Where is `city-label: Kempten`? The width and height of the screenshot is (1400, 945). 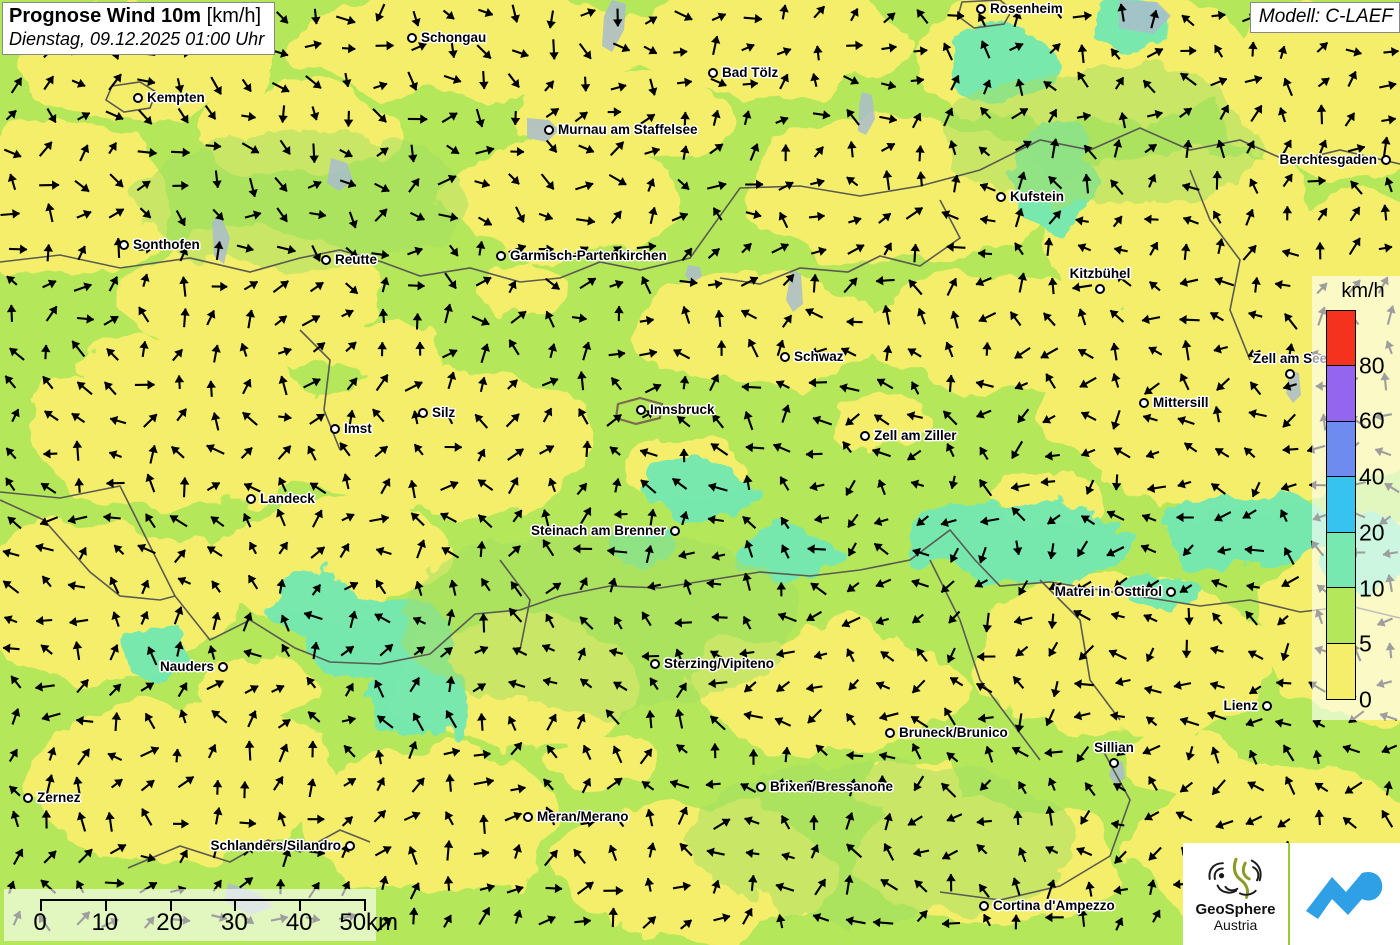
city-label: Kempten is located at coordinates (176, 97).